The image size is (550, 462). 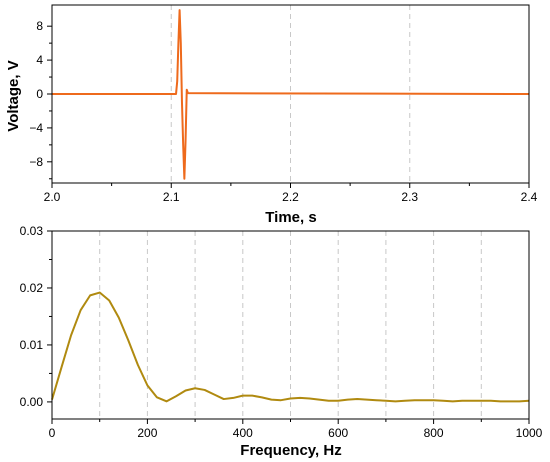 I want to click on y-tick-label: 0, so click(x=39, y=94).